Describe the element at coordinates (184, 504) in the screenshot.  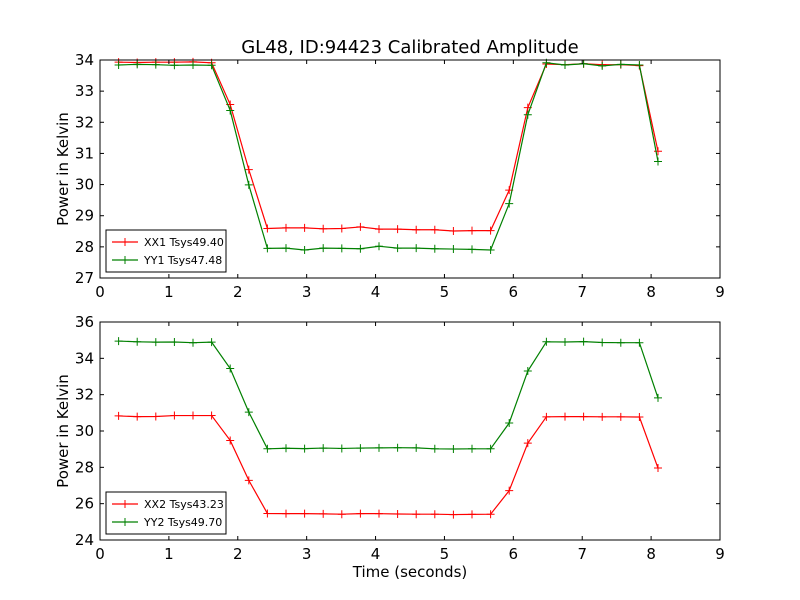
I see `legend-label: XX2 Tsys43.23` at that location.